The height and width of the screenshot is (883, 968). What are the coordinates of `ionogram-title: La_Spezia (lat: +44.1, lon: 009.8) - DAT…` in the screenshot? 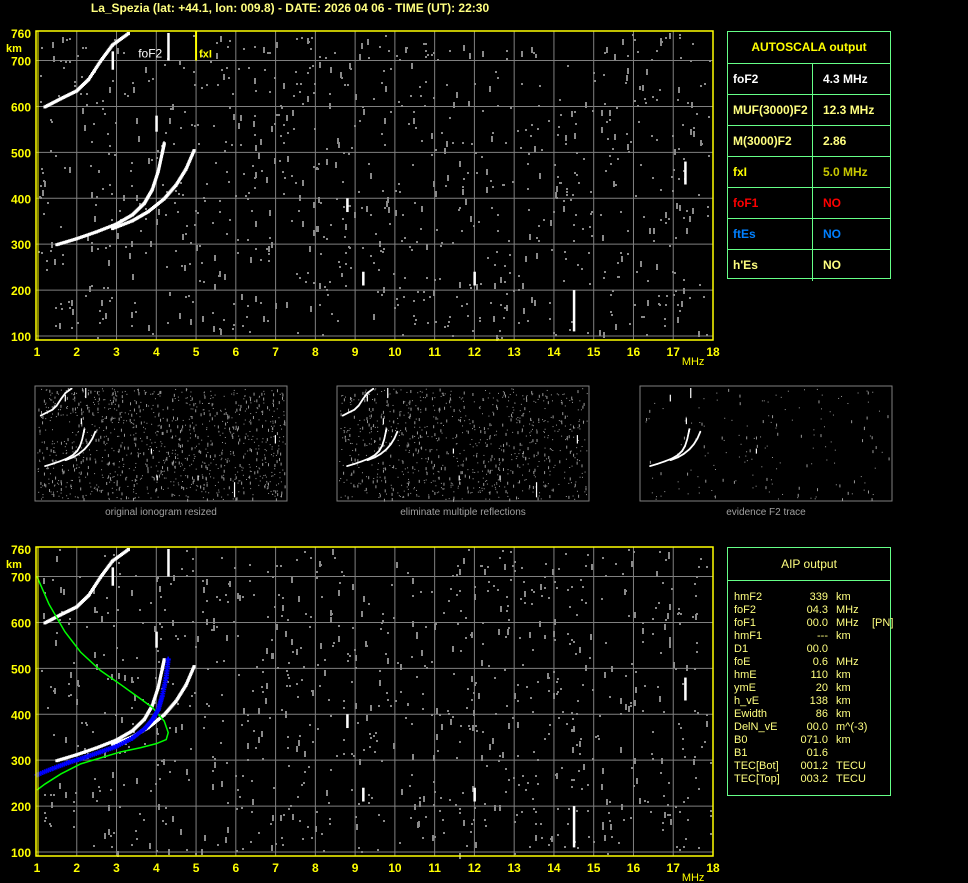 It's located at (290, 8).